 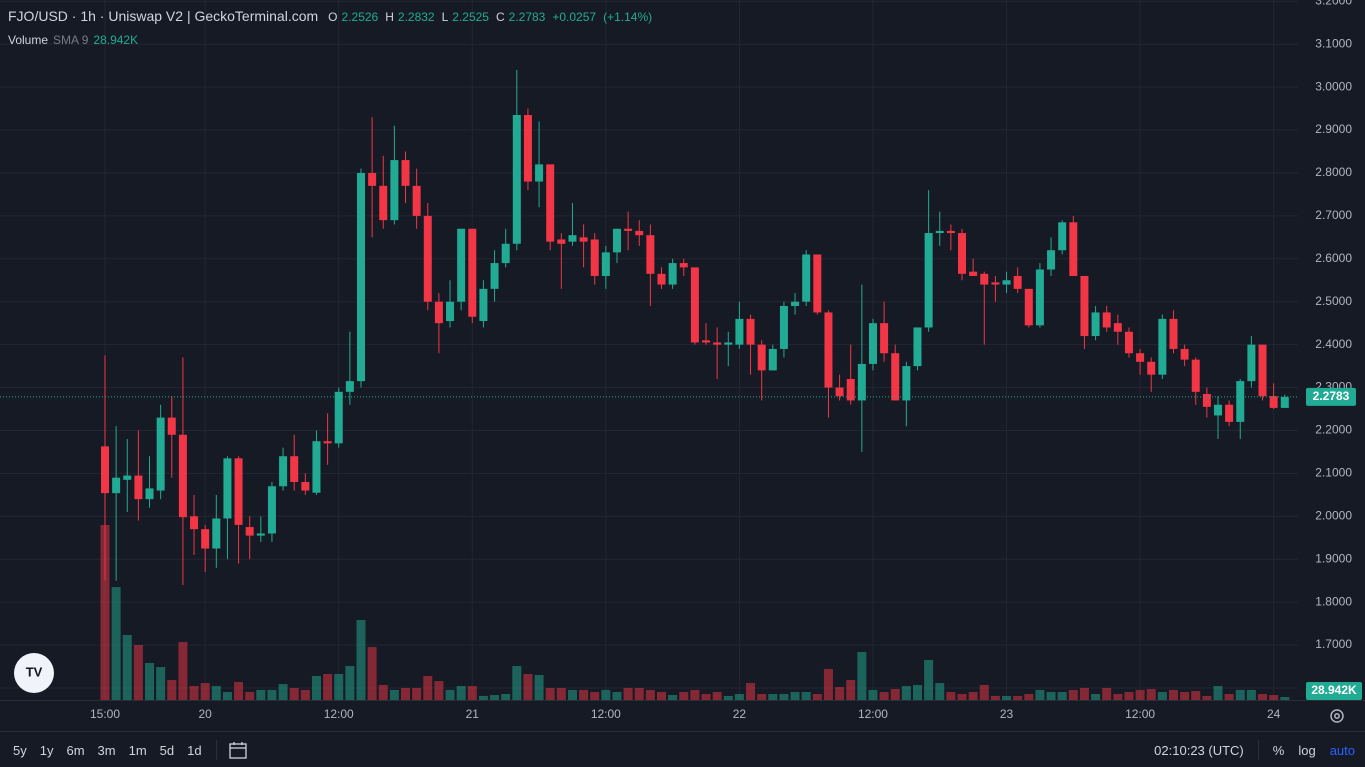 I want to click on y-tick-label: 2.1000, so click(x=1333, y=473).